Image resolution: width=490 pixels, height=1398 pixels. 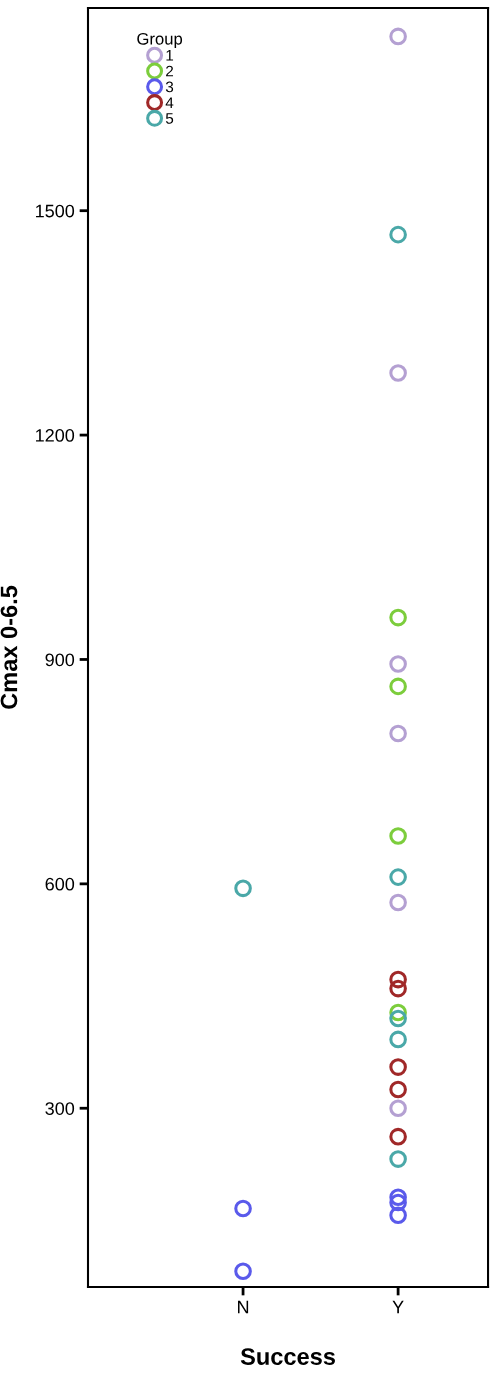 I want to click on y-axis-title: Cmax 0-6.5, so click(x=9, y=647).